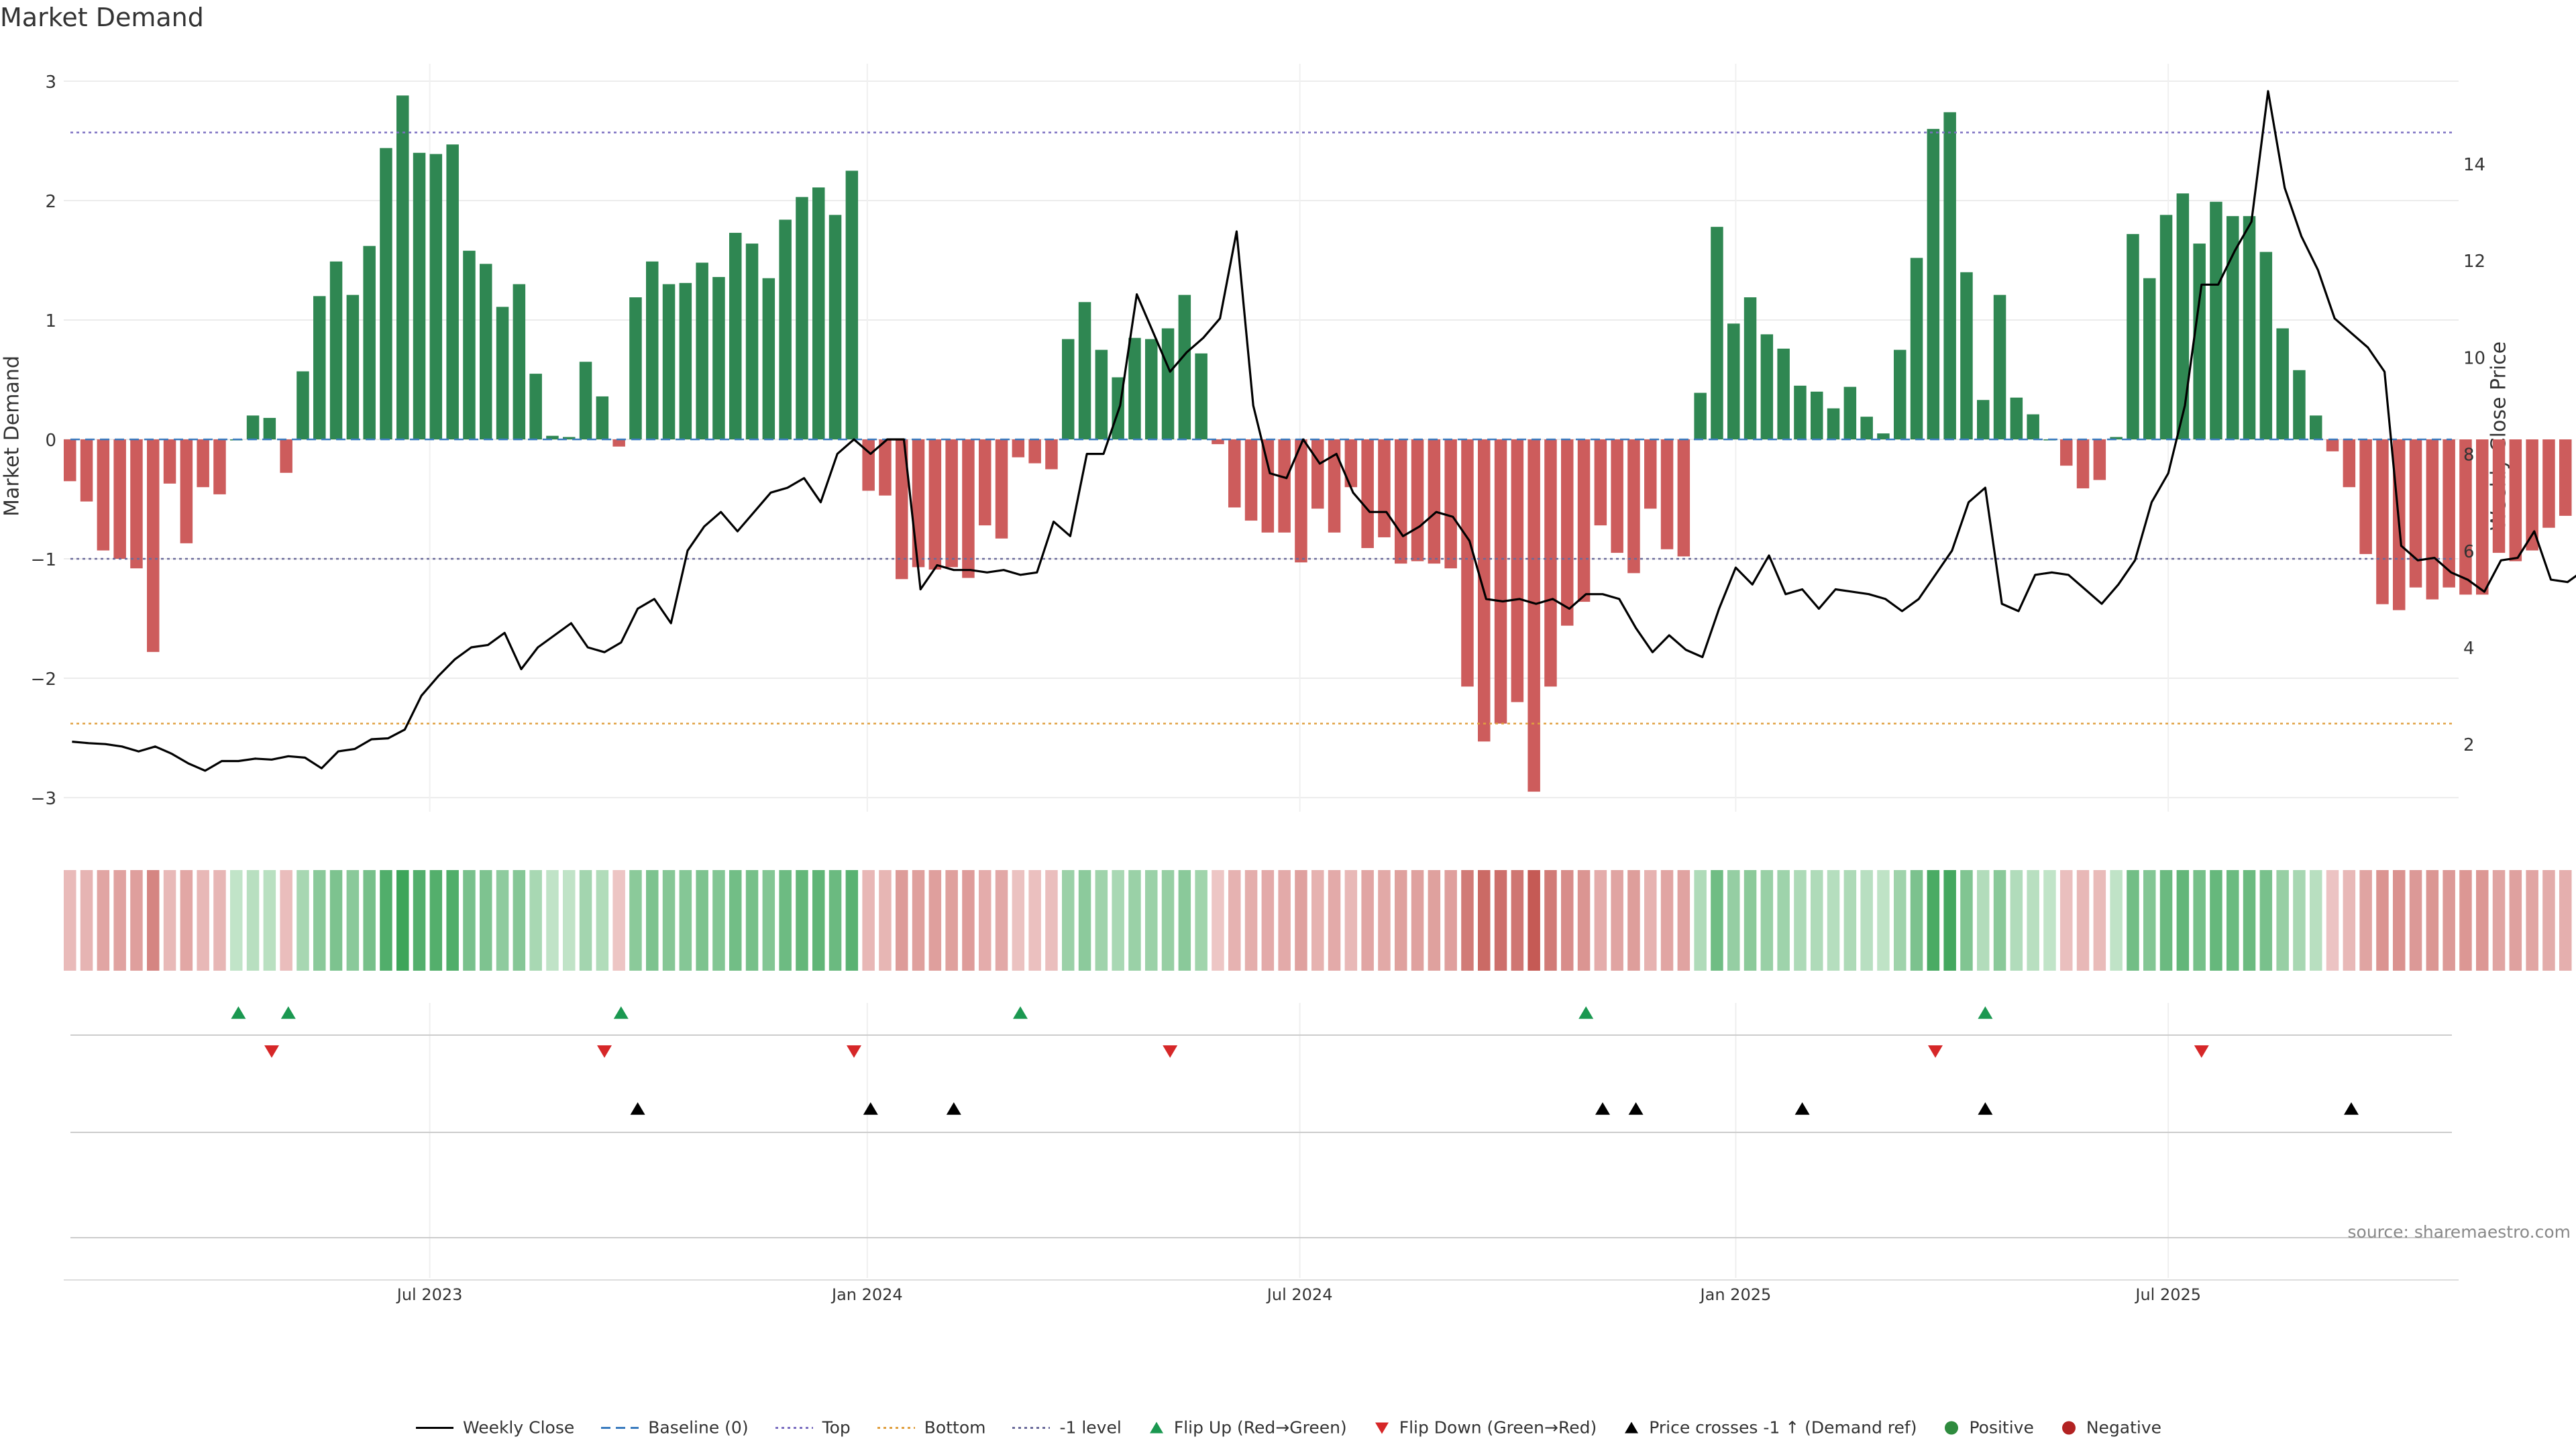  Describe the element at coordinates (1602, 1108) in the screenshot. I see `price-cross-marker` at that location.